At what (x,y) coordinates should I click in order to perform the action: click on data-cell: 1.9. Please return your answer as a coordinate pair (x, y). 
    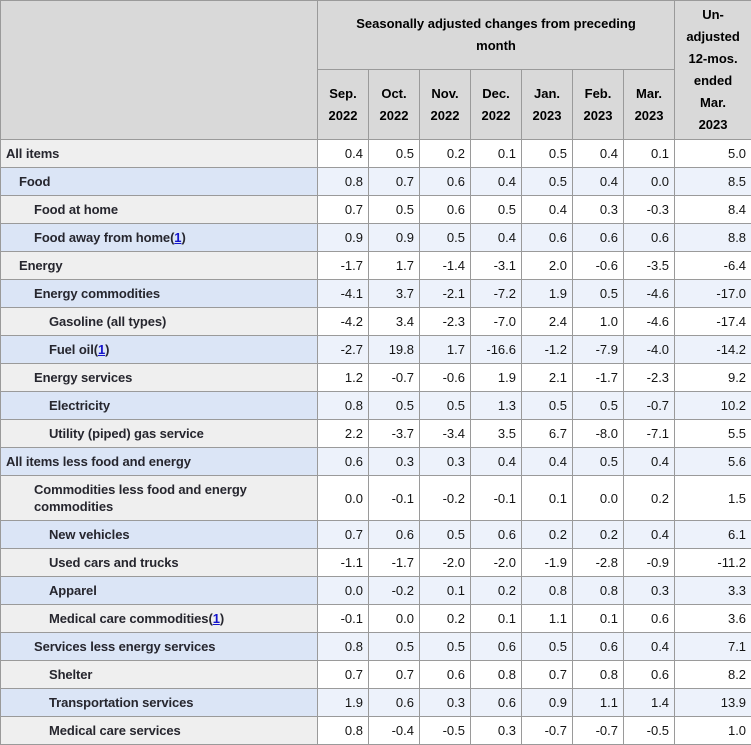
    Looking at the image, I should click on (496, 377).